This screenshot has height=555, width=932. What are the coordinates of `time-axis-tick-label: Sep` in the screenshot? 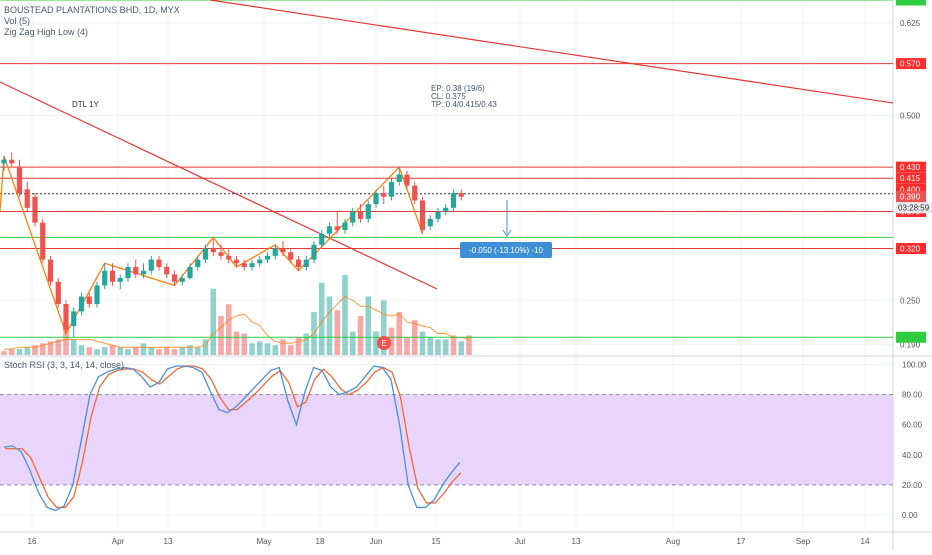 It's located at (803, 541).